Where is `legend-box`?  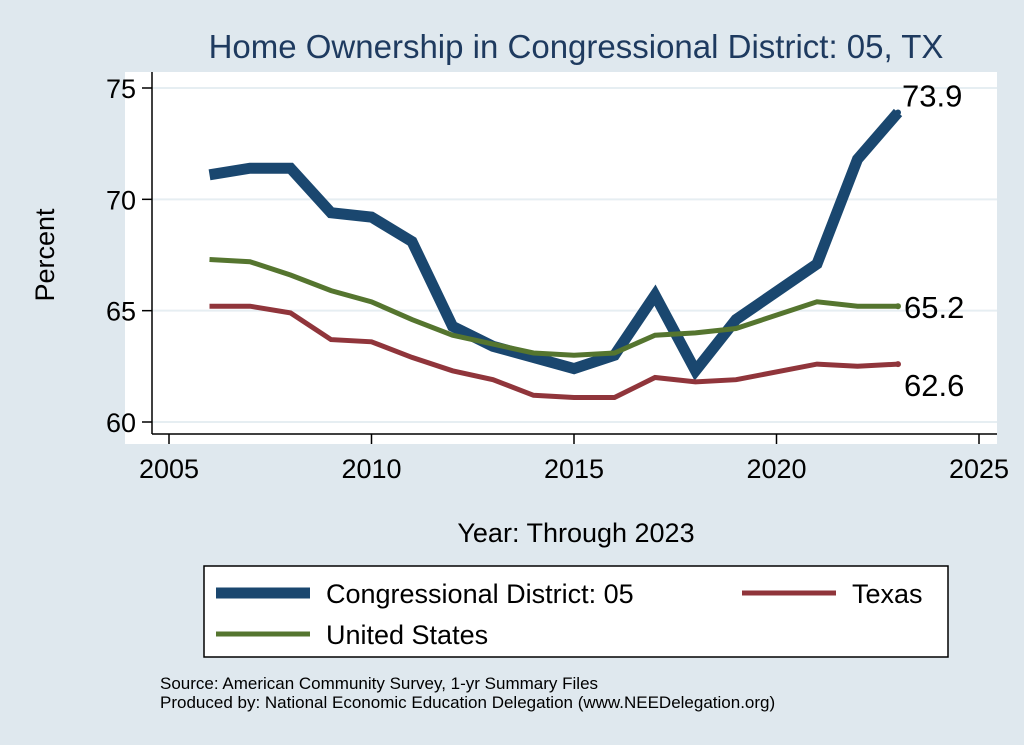 legend-box is located at coordinates (576, 611).